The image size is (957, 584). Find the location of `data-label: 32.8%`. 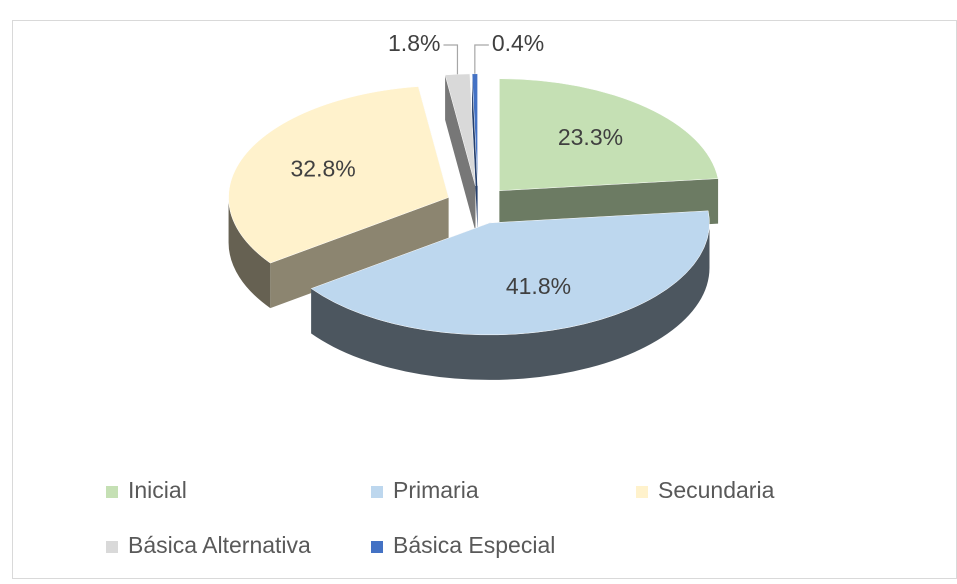

data-label: 32.8% is located at coordinates (323, 168).